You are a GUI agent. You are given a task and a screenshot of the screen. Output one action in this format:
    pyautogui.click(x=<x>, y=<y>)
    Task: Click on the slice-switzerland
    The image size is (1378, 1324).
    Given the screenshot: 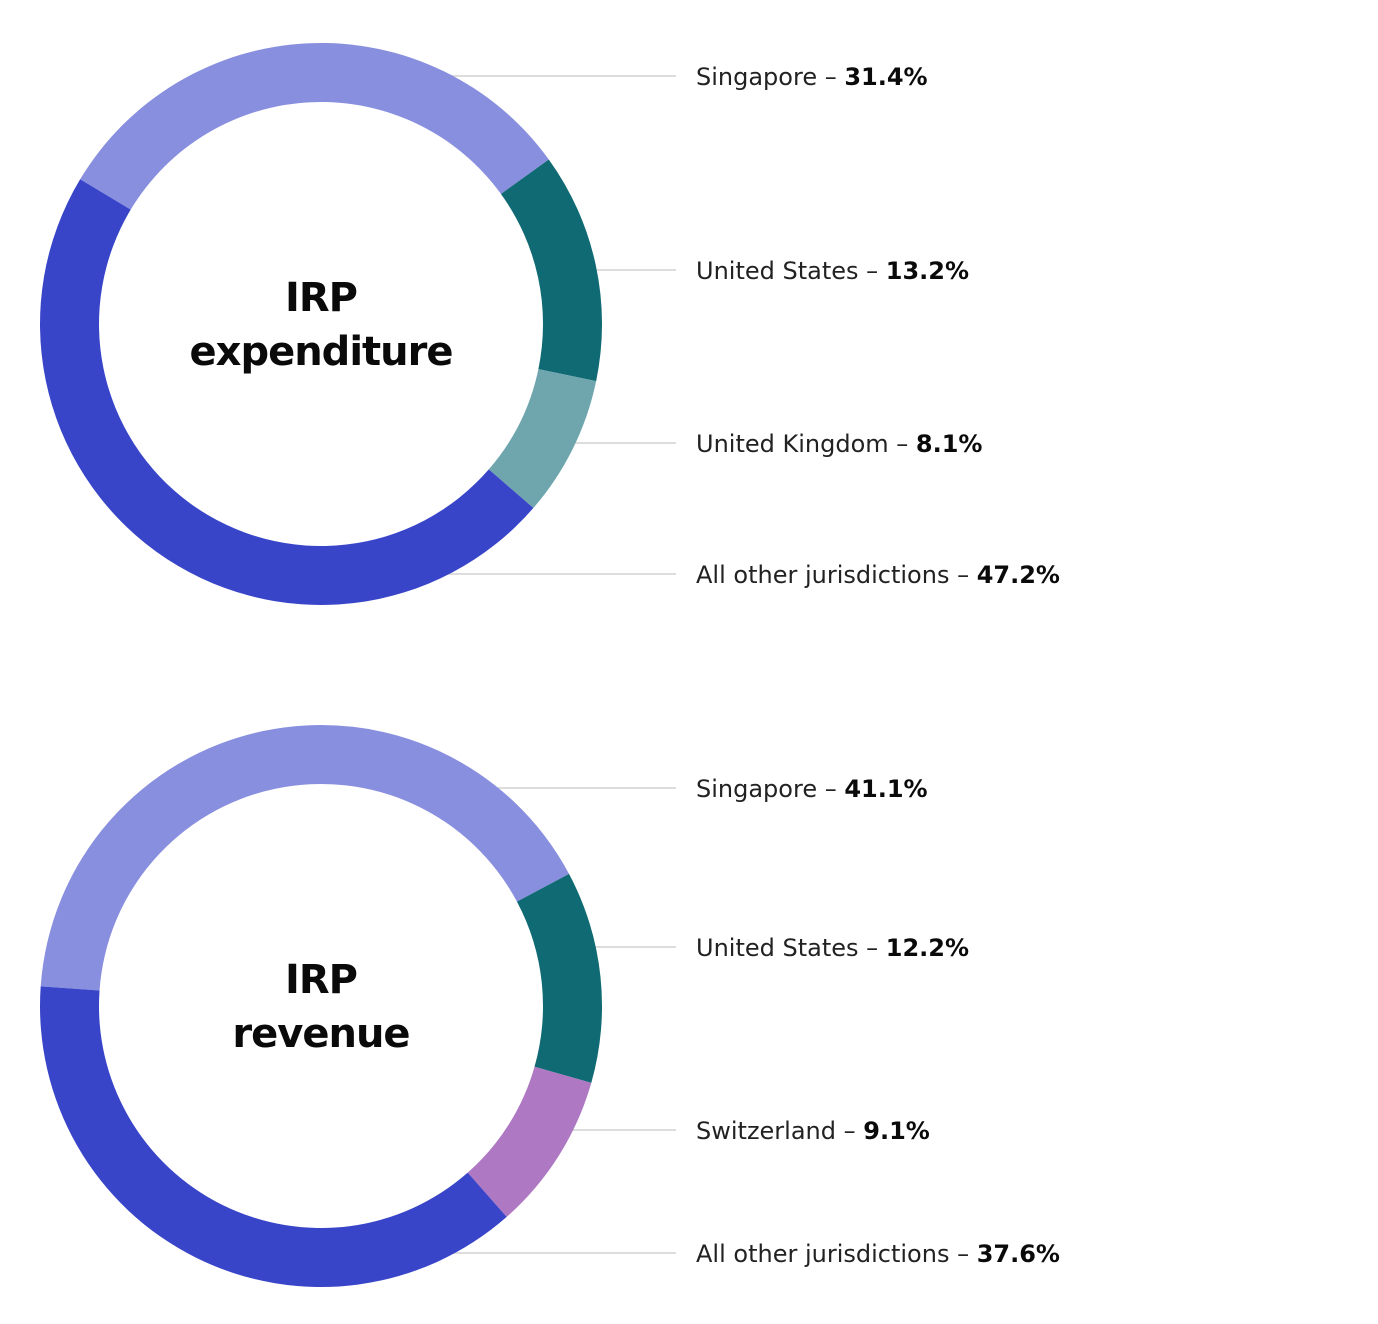 What is the action you would take?
    pyautogui.click(x=529, y=1141)
    